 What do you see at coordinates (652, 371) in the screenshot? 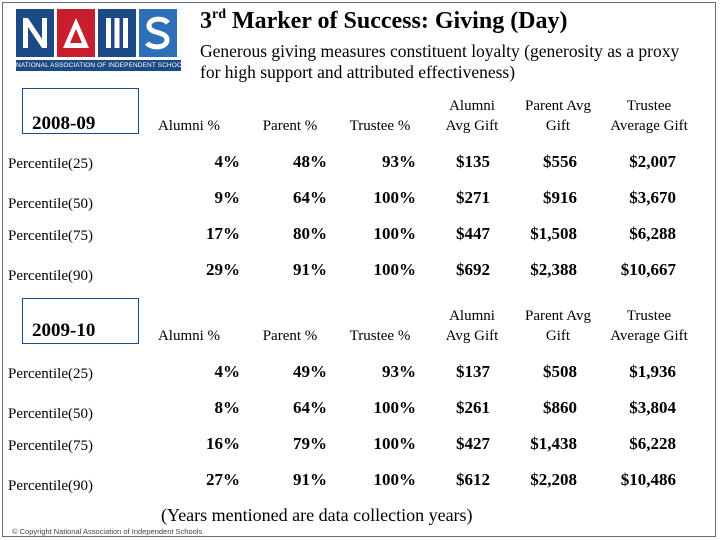
I see `cell-trustee-avg-gift: $1,936` at bounding box center [652, 371].